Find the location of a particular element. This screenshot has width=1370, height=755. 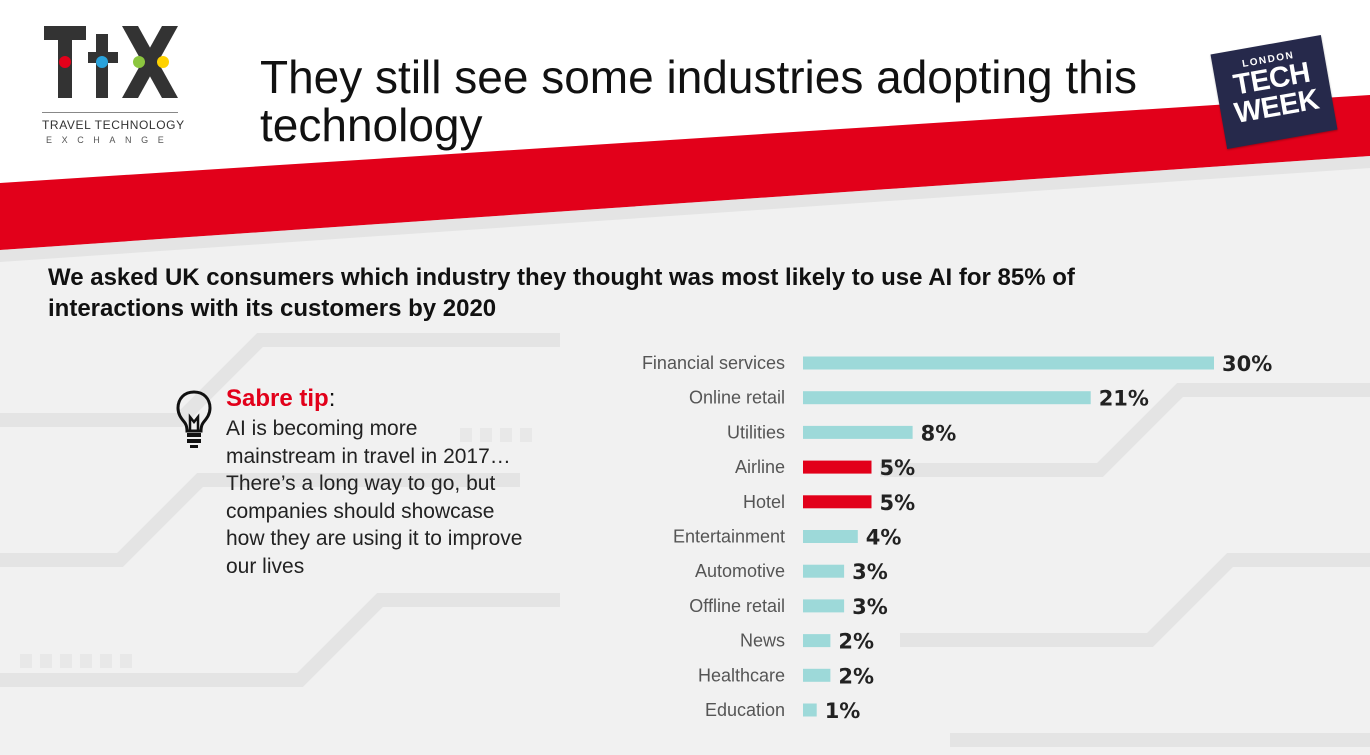

category-label-hotel: Hotel is located at coordinates (764, 502).